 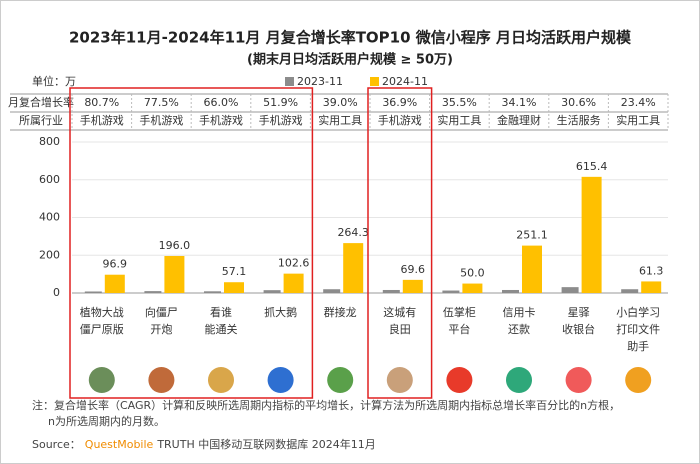 I want to click on unit-label: 单位：万, so click(x=54, y=81).